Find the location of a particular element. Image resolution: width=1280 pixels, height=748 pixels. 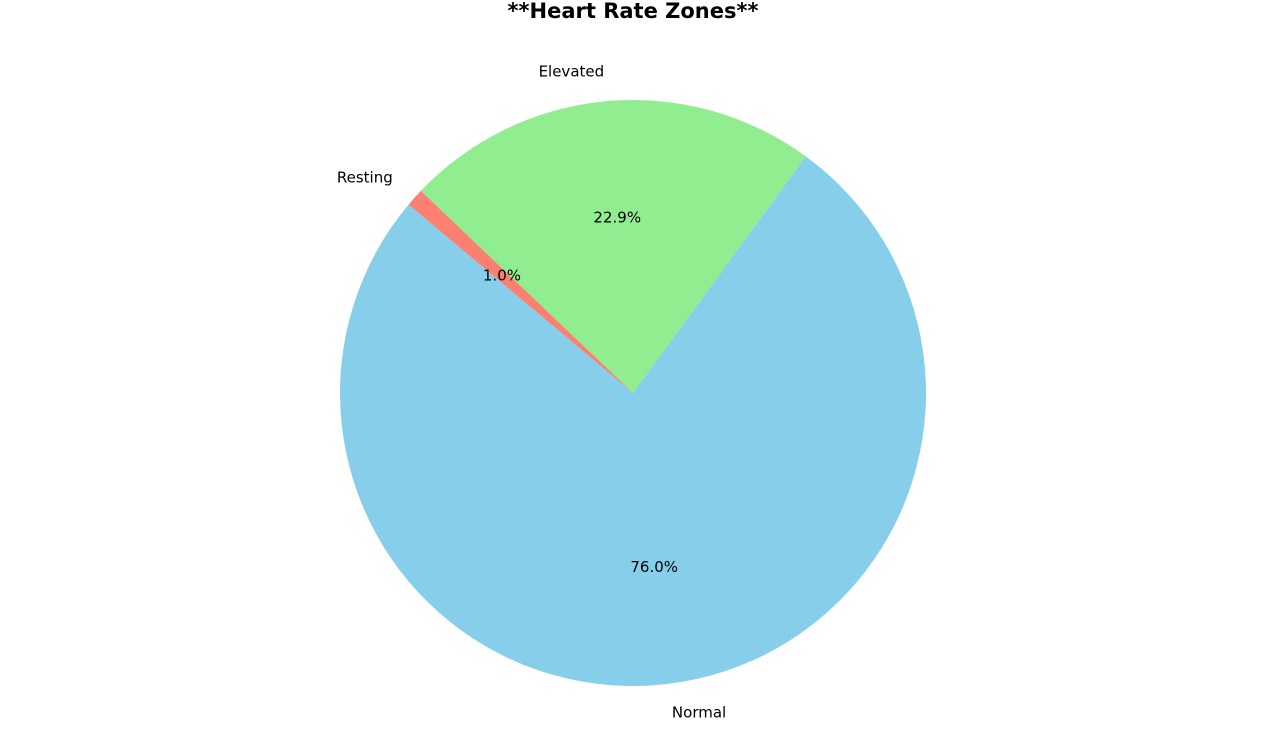

pct-label-normal: 76.0% is located at coordinates (654, 567).